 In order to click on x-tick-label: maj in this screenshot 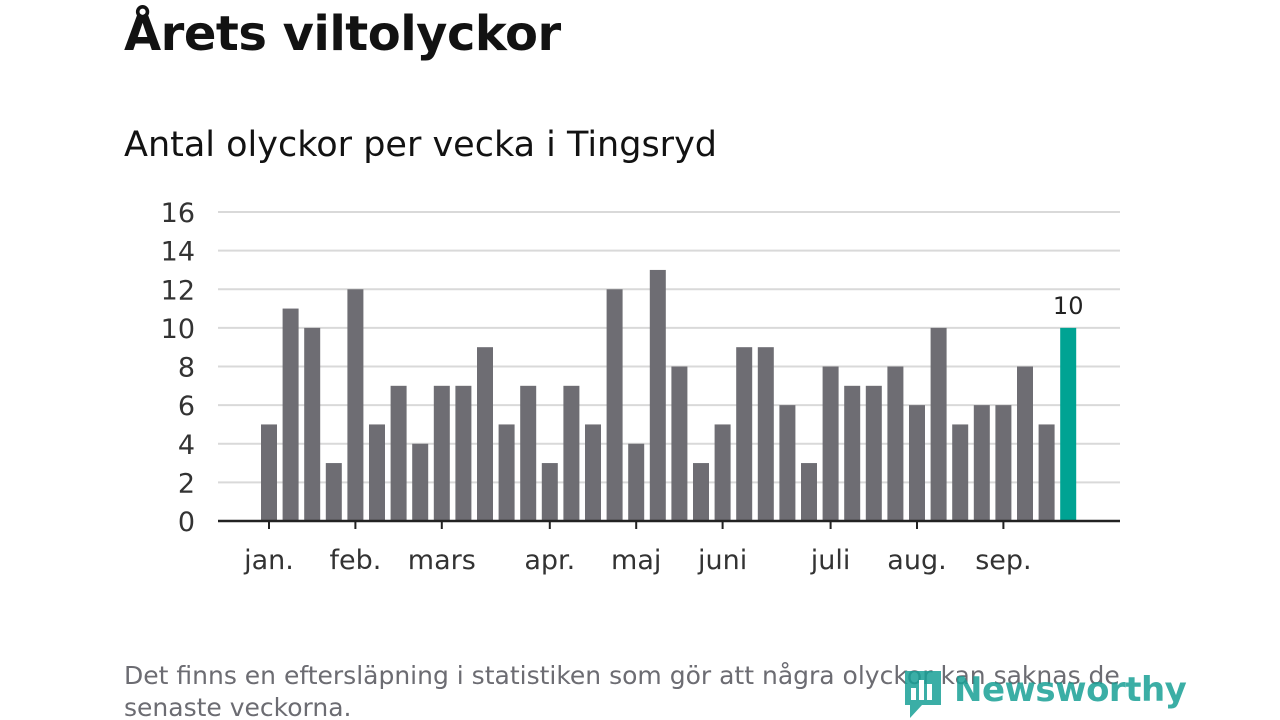, I will do `click(636, 560)`.